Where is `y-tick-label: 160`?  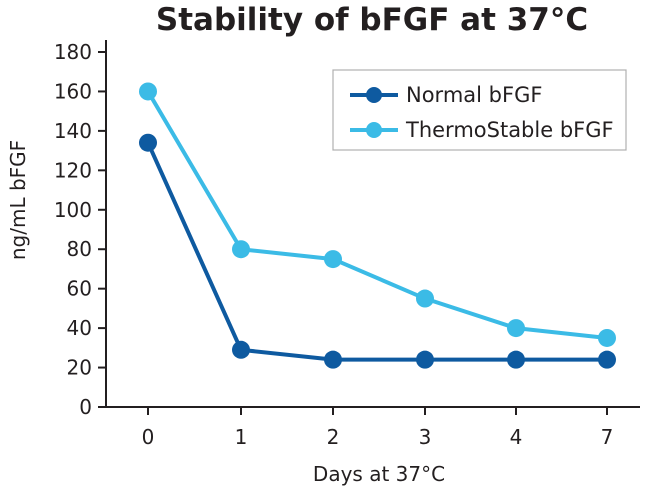
y-tick-label: 160 is located at coordinates (73, 91).